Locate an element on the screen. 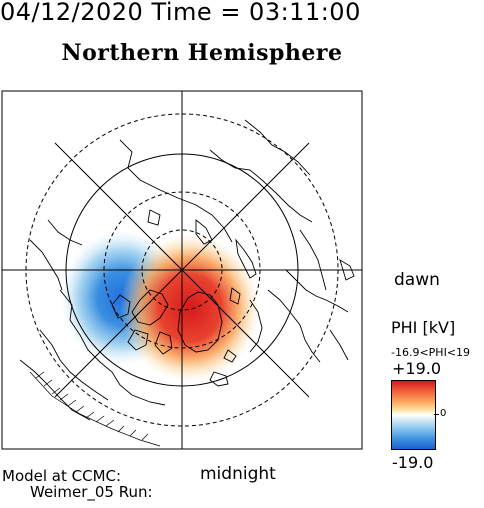  colorbar-max-label: +19.0 is located at coordinates (417, 368).